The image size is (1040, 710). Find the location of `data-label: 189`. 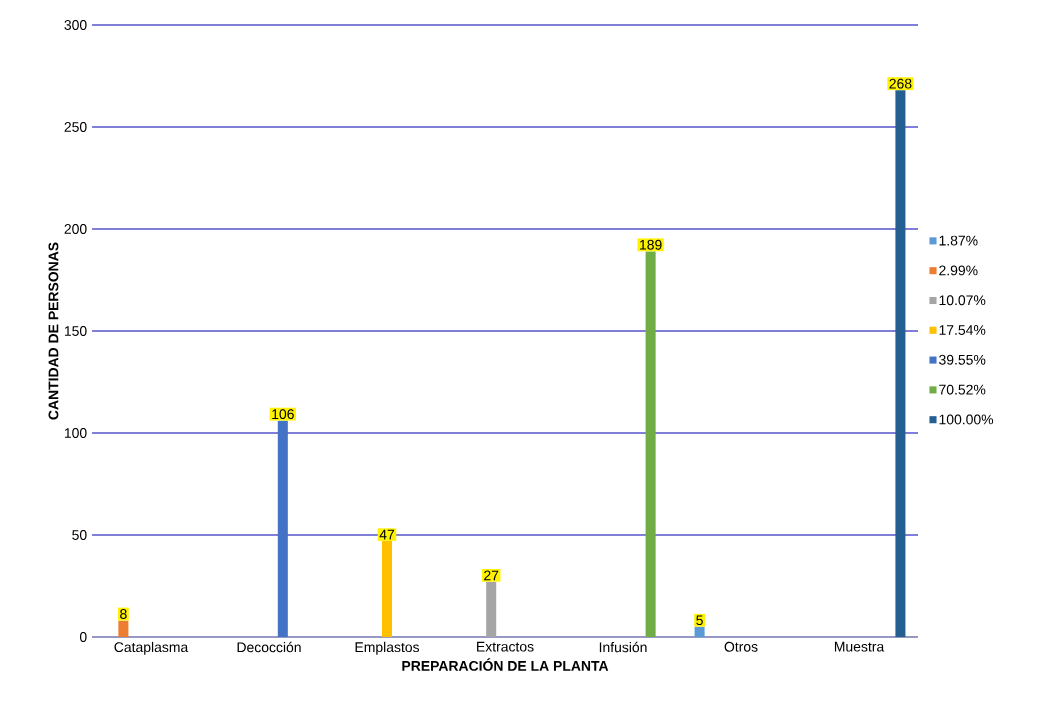

data-label: 189 is located at coordinates (651, 244).